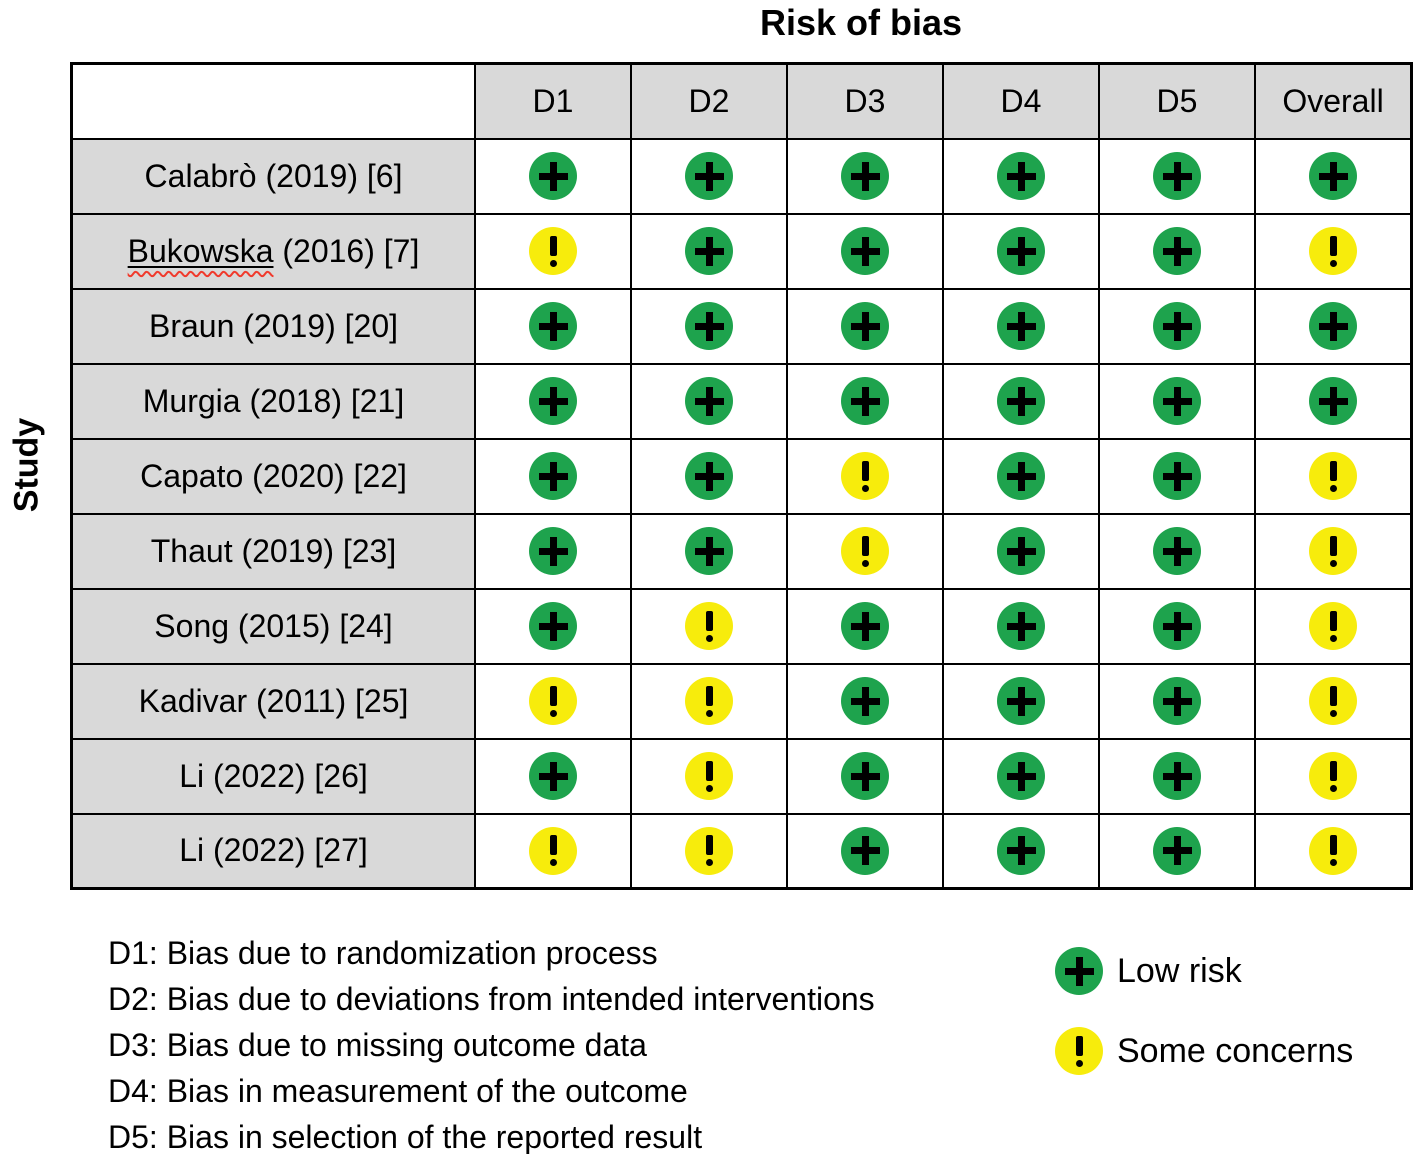  Describe the element at coordinates (553, 101) in the screenshot. I see `column-header-d1: D1` at that location.